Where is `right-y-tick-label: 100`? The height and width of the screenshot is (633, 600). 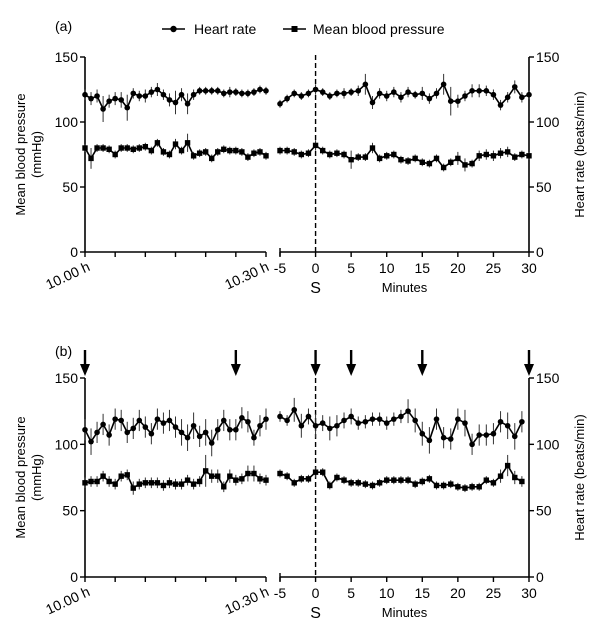
right-y-tick-label: 100 is located at coordinates (548, 444).